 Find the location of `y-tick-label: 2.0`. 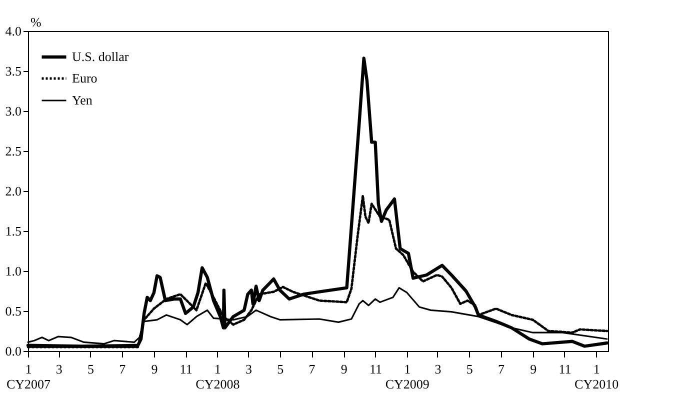

y-tick-label: 2.0 is located at coordinates (13, 191).